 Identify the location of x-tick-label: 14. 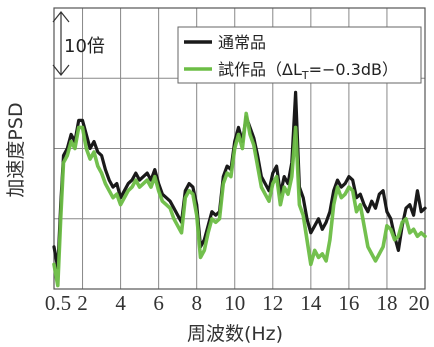
(311, 303).